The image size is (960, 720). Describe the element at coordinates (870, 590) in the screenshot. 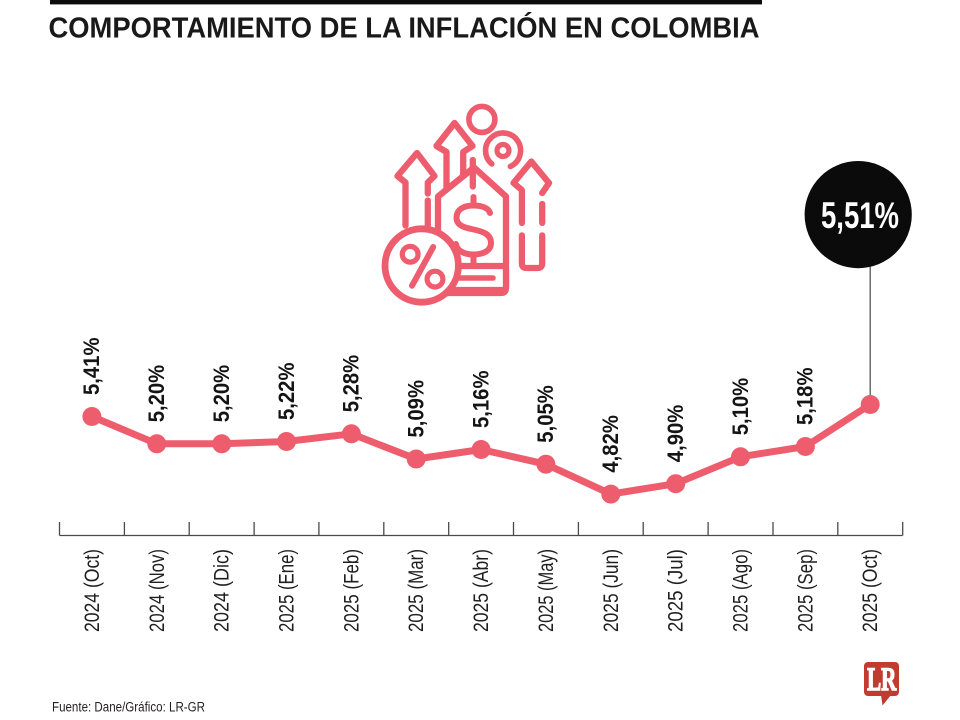

I see `svg-text: 2025 (Oct)` at that location.